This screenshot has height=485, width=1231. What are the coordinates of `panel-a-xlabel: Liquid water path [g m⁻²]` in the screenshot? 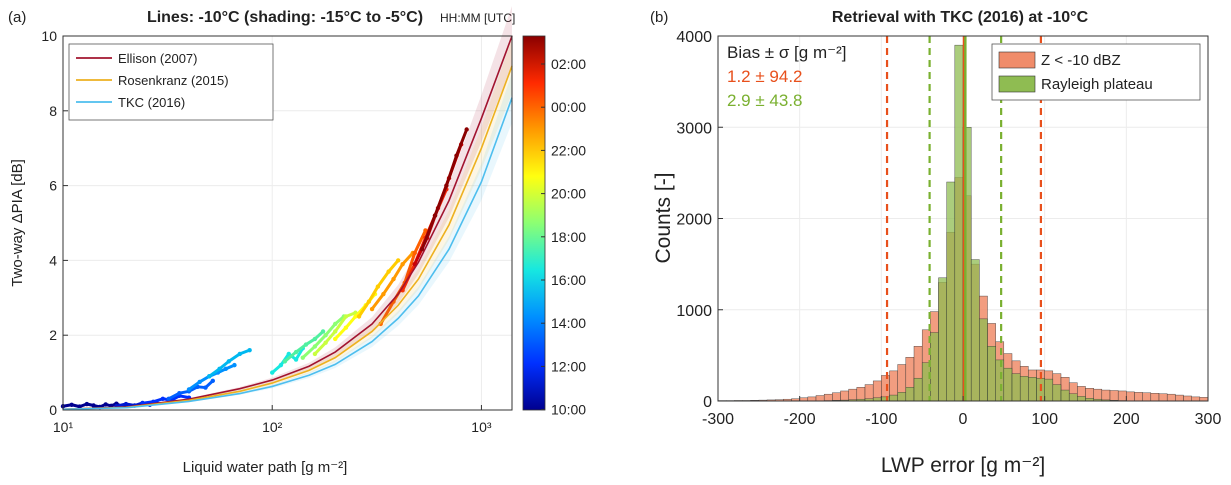 It's located at (265, 467).